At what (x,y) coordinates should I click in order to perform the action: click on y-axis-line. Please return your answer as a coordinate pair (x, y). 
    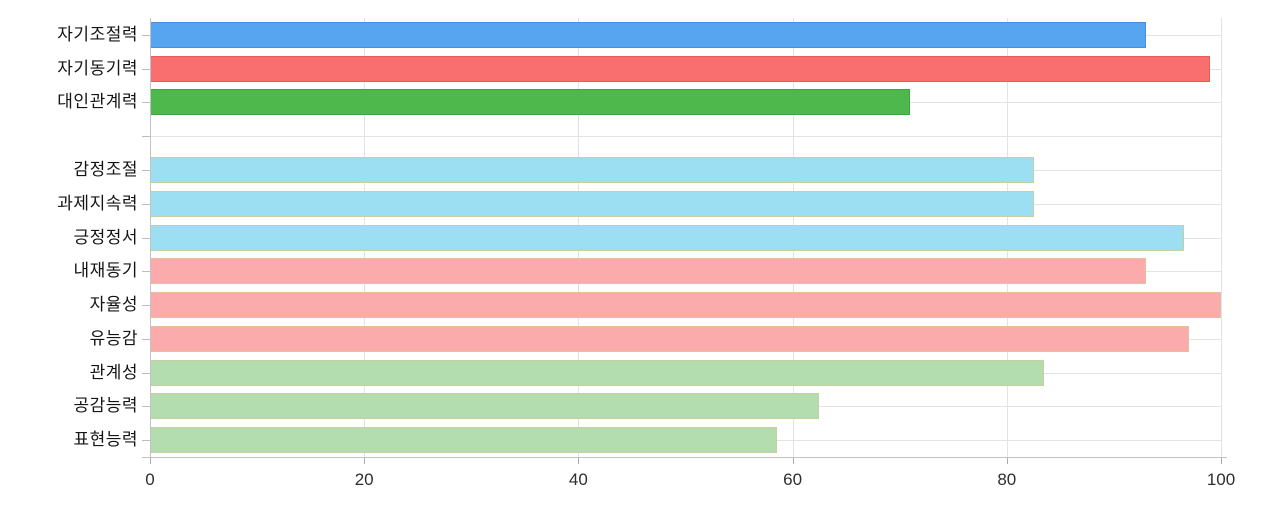
    Looking at the image, I should click on (150, 238).